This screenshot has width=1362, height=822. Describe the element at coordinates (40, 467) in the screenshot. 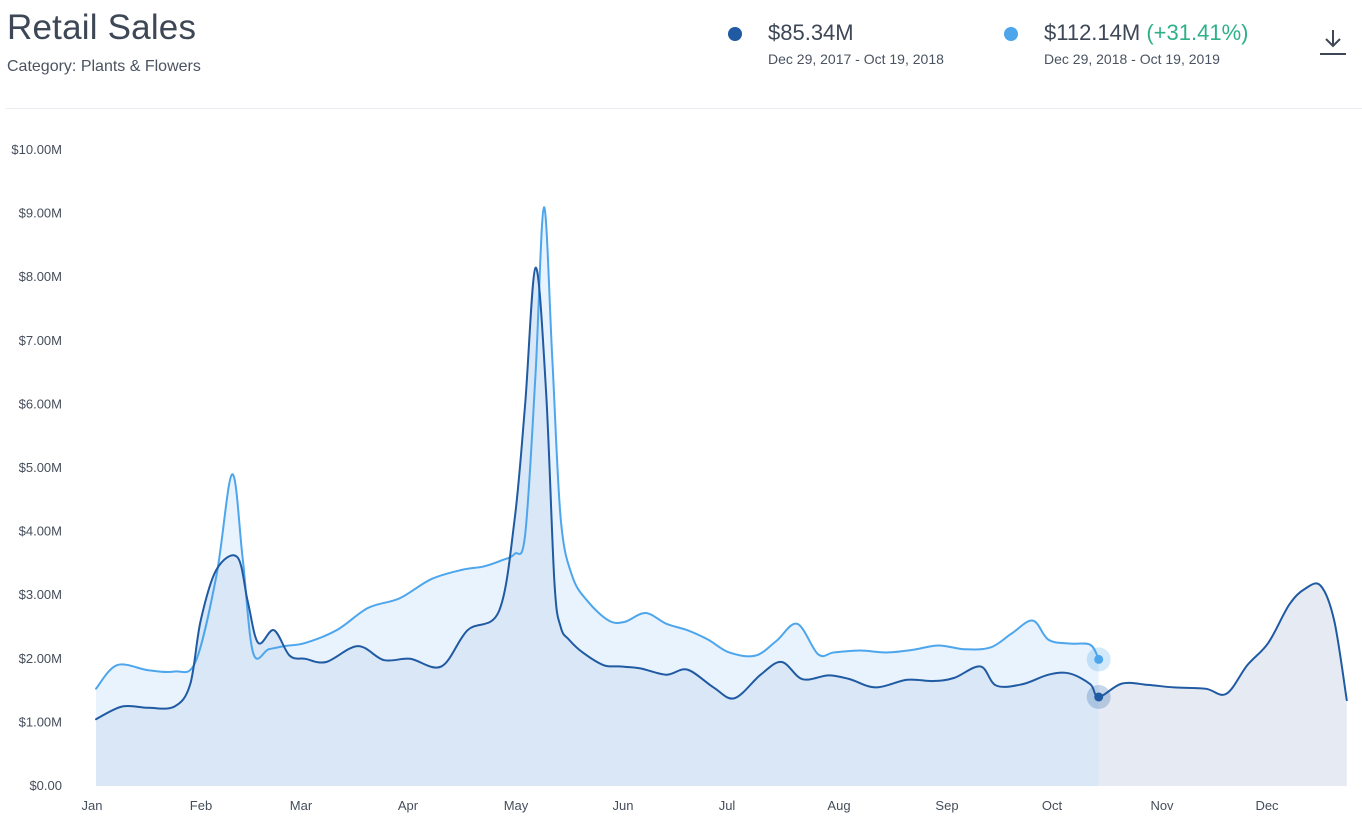

I see `y-tick-label: $5.00M` at that location.